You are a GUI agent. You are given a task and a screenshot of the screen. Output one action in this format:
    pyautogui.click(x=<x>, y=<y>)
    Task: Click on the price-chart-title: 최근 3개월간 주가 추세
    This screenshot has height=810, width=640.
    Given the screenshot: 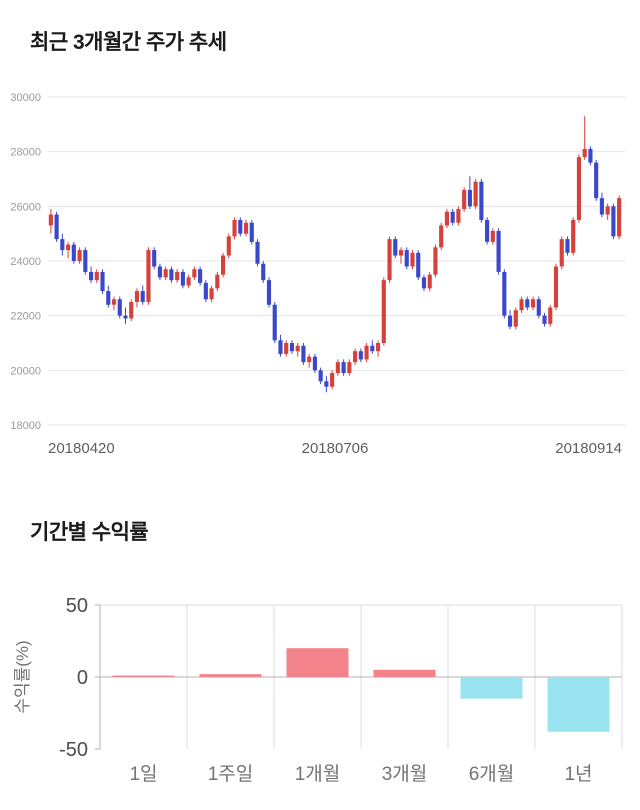 What is the action you would take?
    pyautogui.click(x=128, y=42)
    